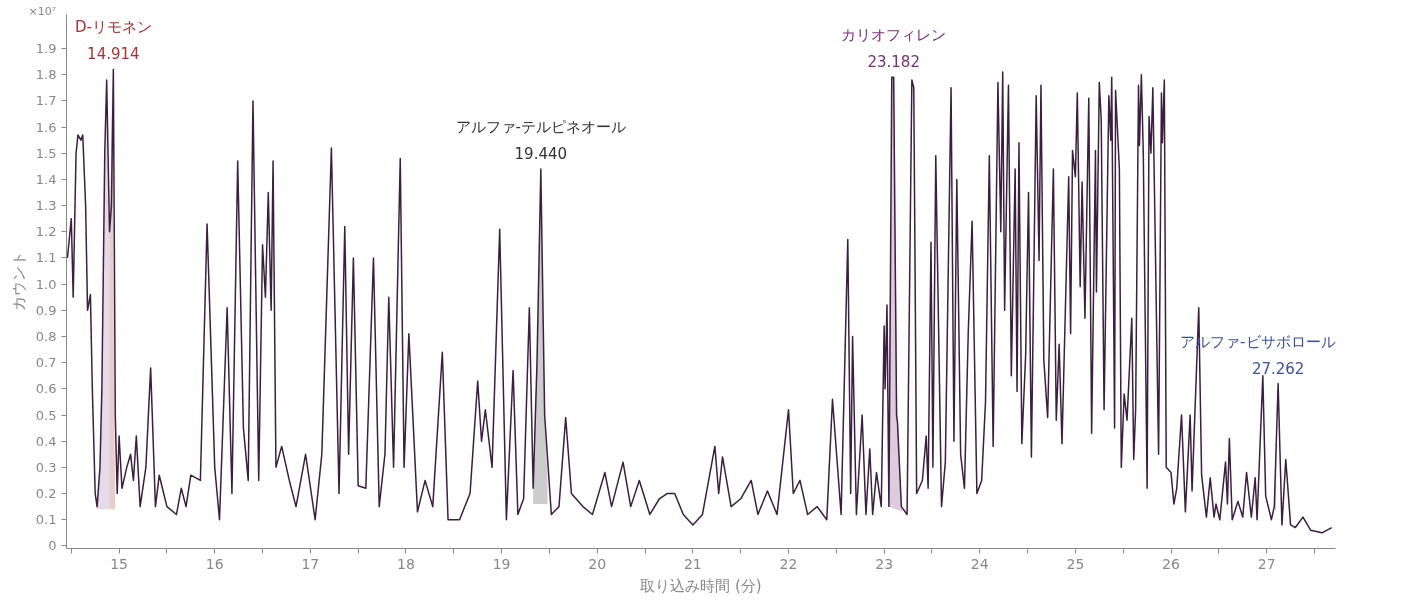  What do you see at coordinates (46, 284) in the screenshot?
I see `y-tick-label: 1.0` at bounding box center [46, 284].